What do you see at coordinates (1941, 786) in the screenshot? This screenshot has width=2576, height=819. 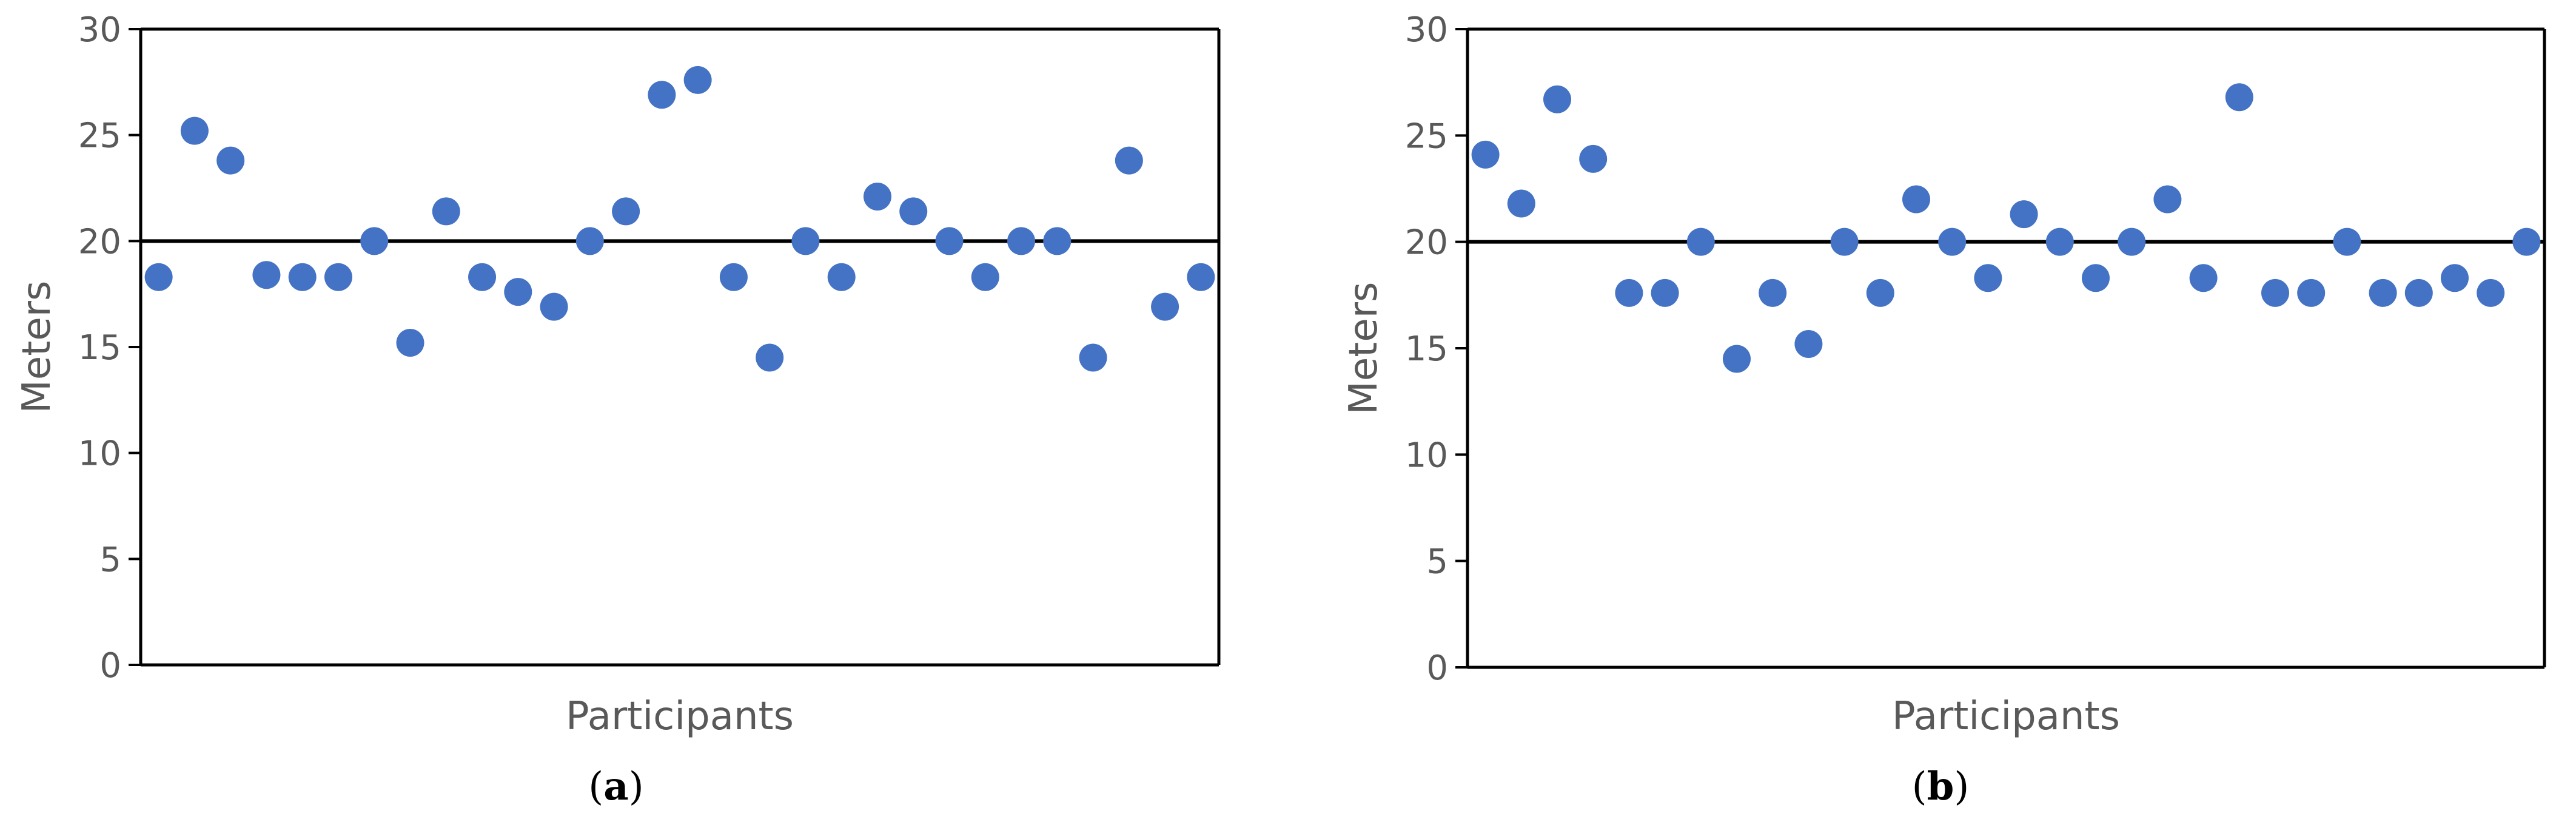 I see `panel-caption: (b)` at bounding box center [1941, 786].